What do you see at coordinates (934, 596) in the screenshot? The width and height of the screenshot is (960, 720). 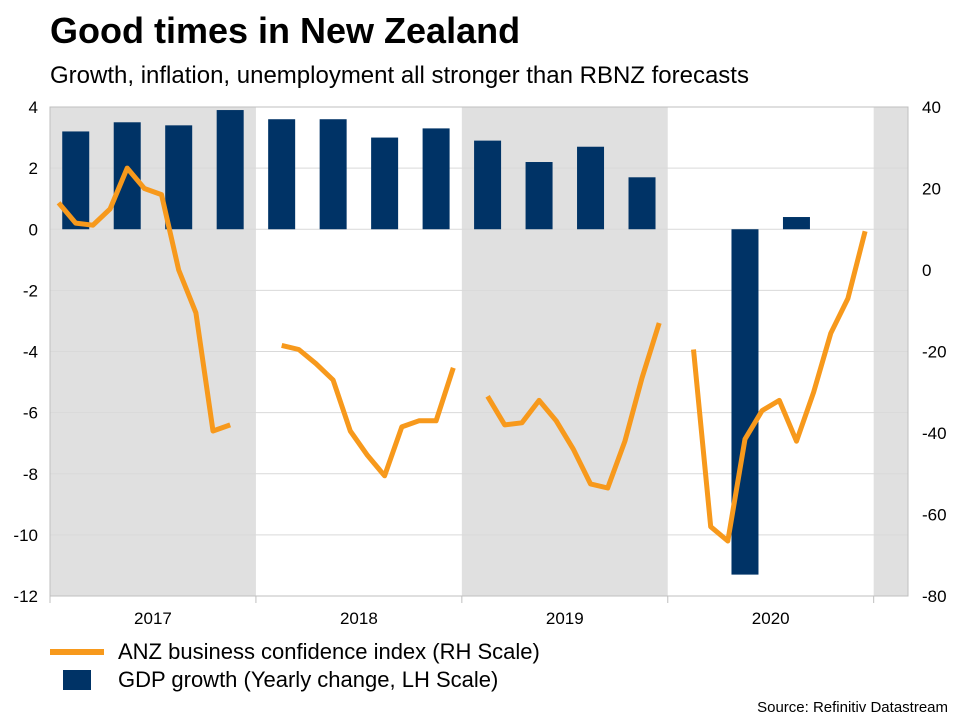 I see `right-tick-label: -80` at bounding box center [934, 596].